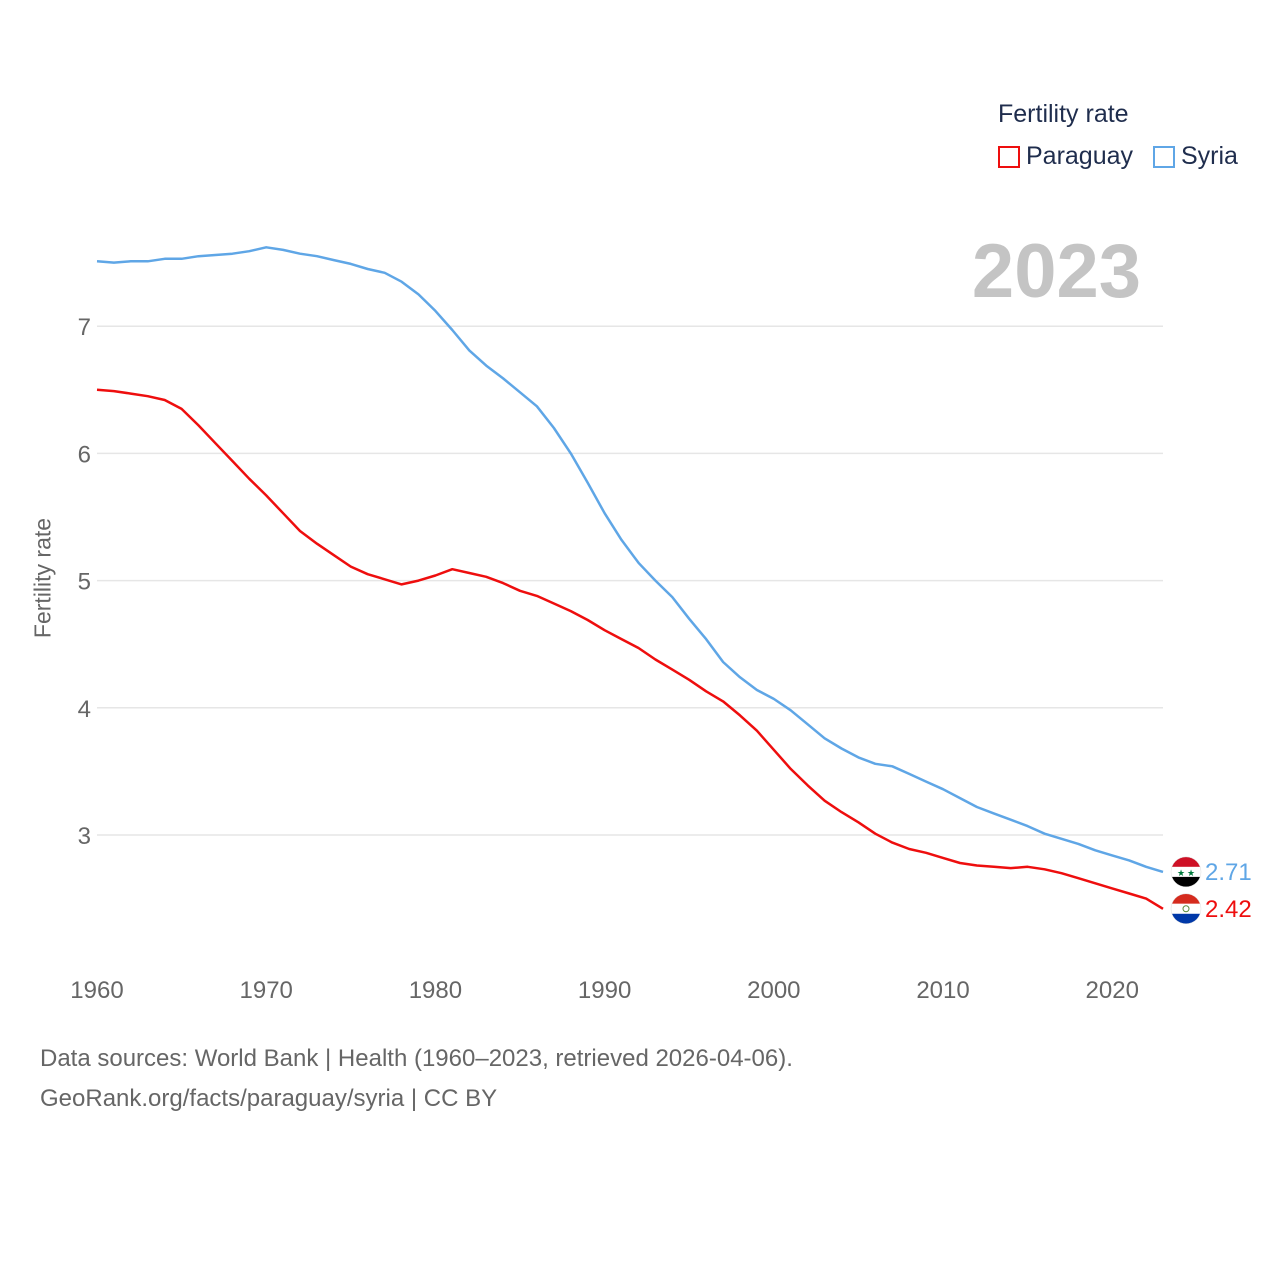  What do you see at coordinates (84, 454) in the screenshot?
I see `y-tick-label: 6` at bounding box center [84, 454].